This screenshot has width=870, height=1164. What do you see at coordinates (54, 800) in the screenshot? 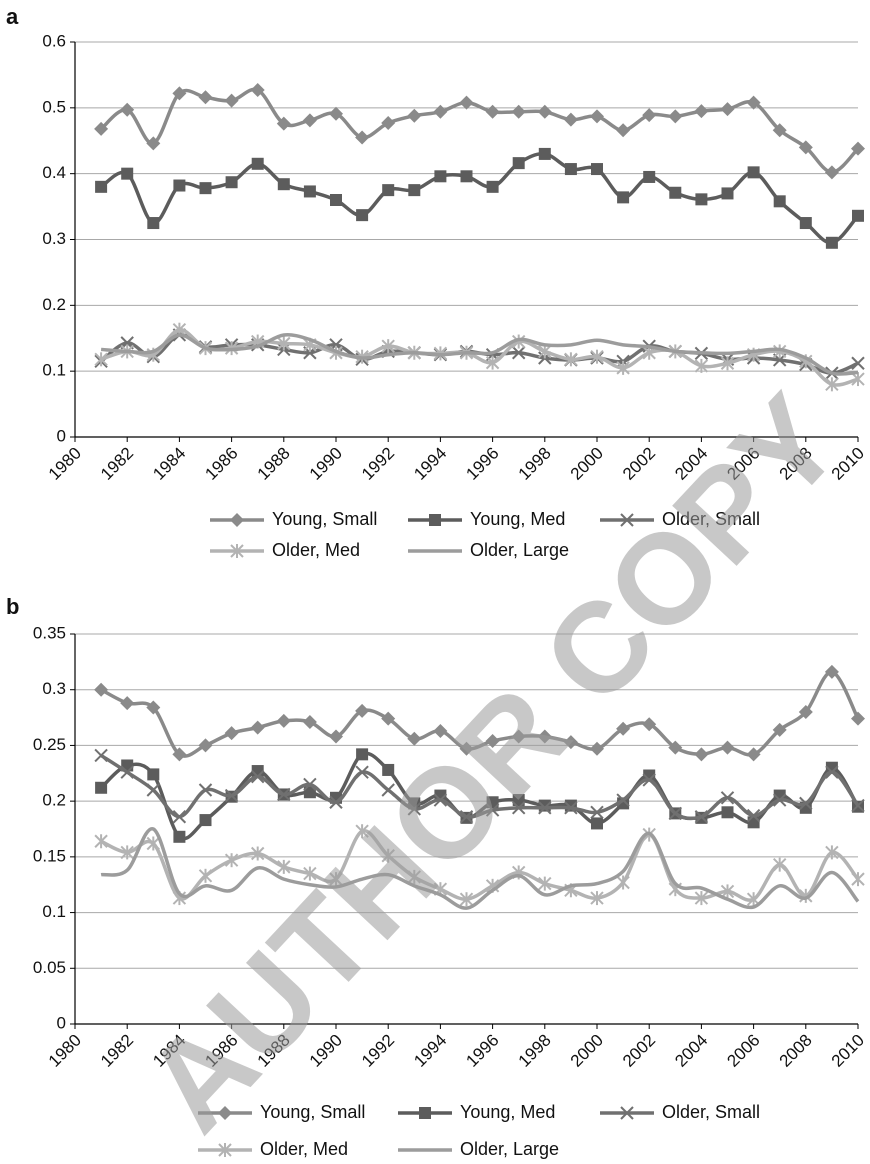
I see `y-tick-label: 0.2` at bounding box center [54, 800].